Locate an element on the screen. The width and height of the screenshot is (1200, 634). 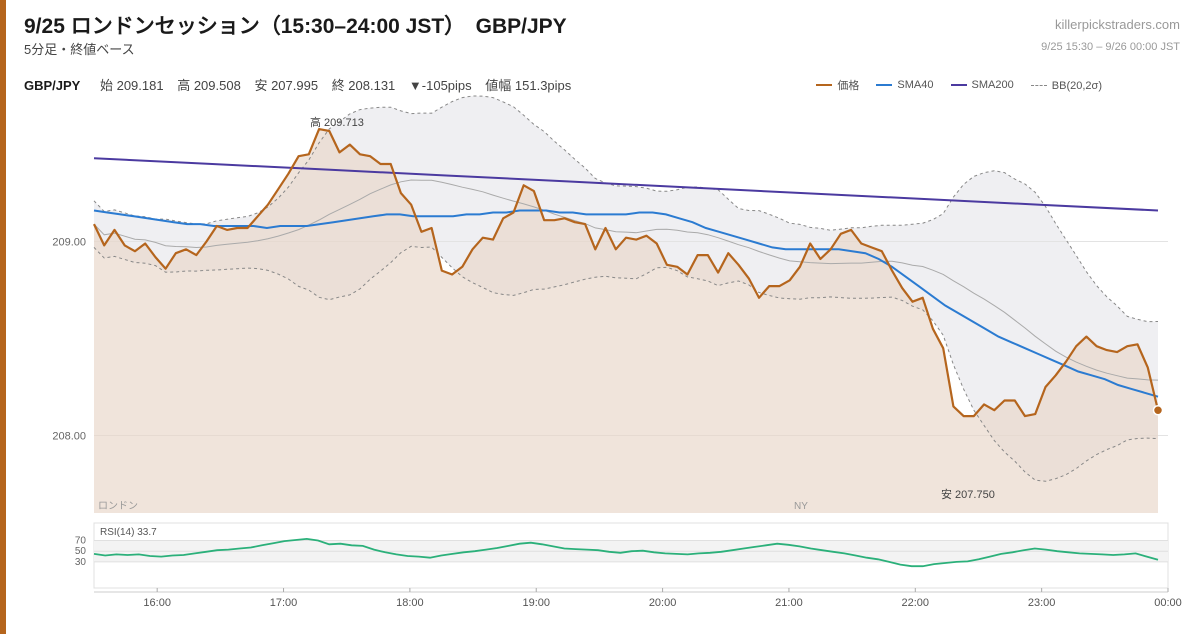
page-title: 9/25 ロンドンセッション（15:30–24:00 JST） GBP/JPY is located at coordinates (295, 26).